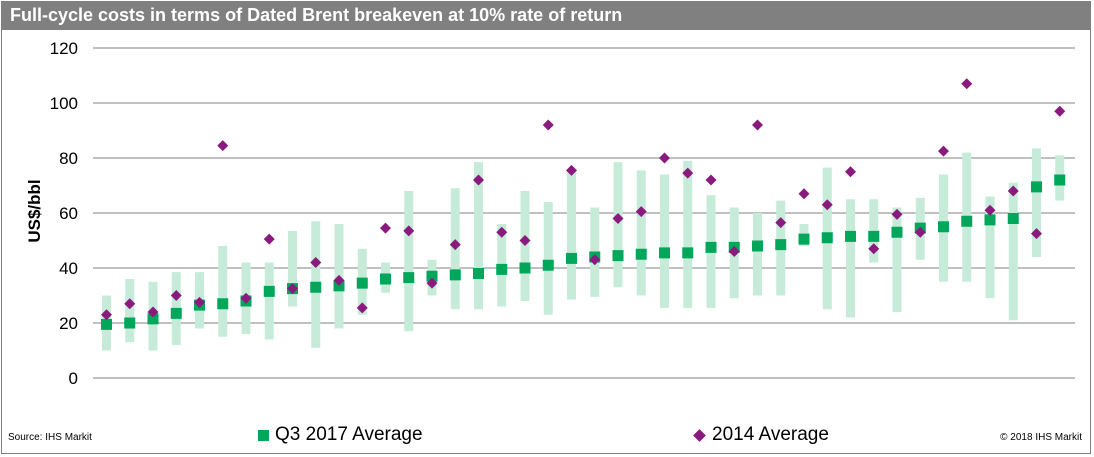 This screenshot has height=457, width=1094. I want to click on y-axis-label: US$/bbl, so click(34, 210).